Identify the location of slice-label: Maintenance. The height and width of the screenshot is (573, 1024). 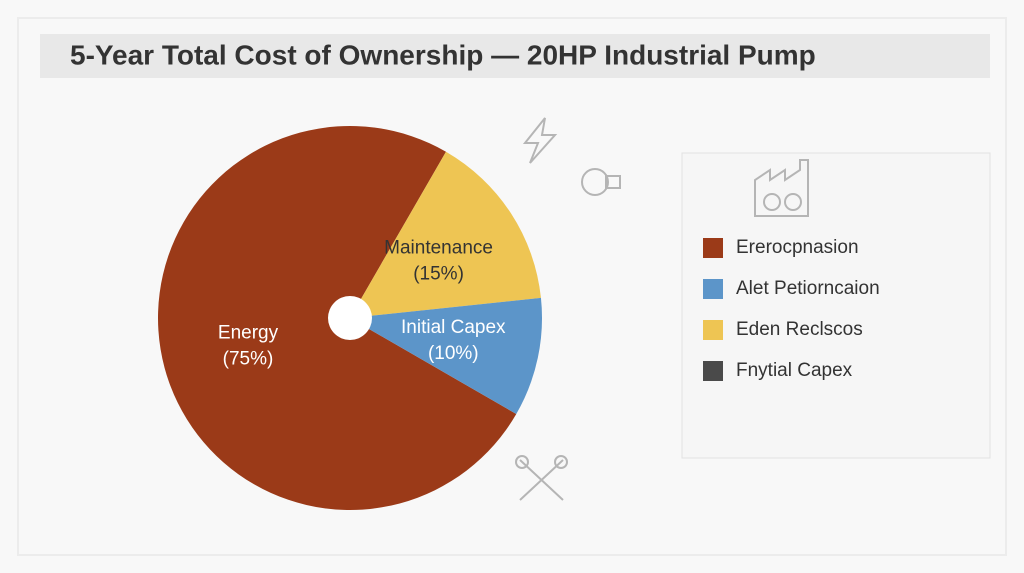
(438, 248).